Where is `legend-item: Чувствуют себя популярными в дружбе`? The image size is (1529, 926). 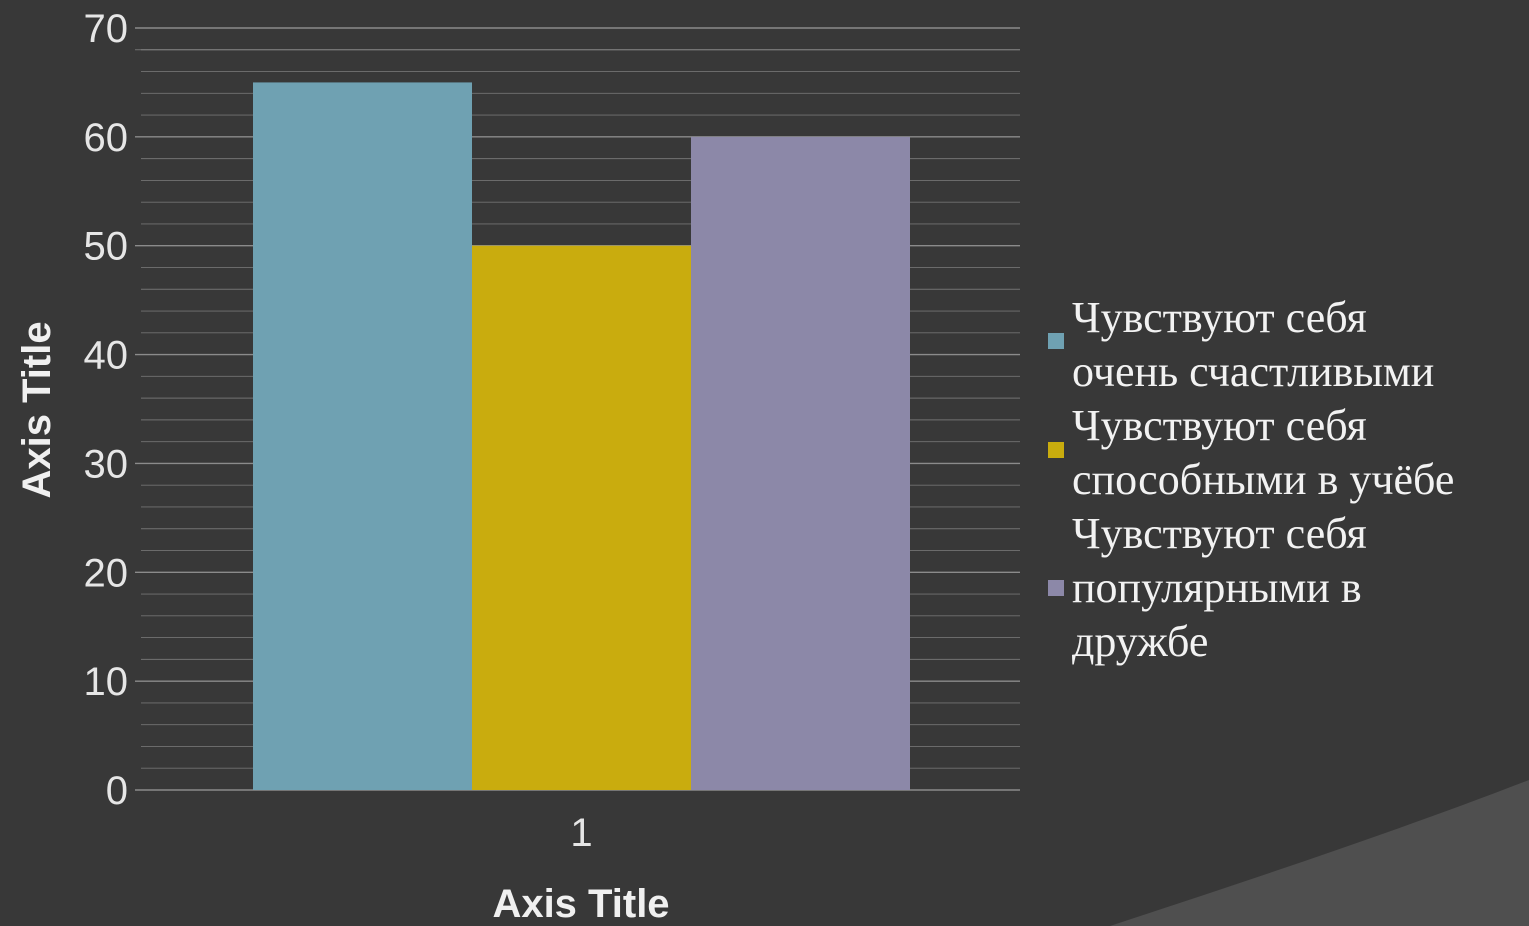 legend-item: Чувствуют себя популярными в дружбе is located at coordinates (1207, 587).